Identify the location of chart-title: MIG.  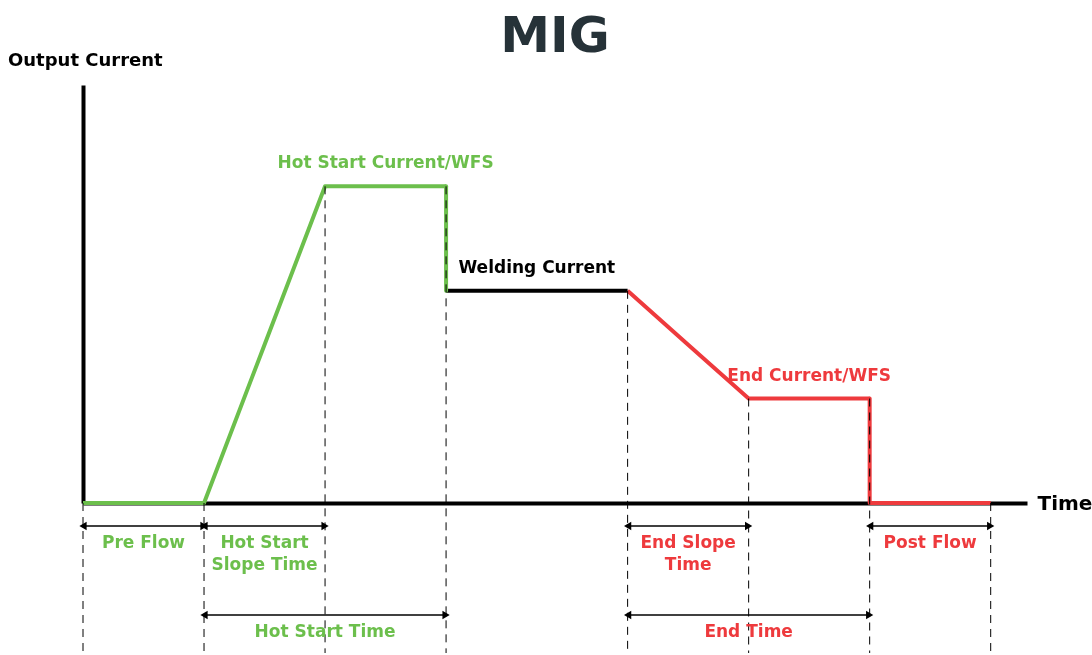
(555, 35).